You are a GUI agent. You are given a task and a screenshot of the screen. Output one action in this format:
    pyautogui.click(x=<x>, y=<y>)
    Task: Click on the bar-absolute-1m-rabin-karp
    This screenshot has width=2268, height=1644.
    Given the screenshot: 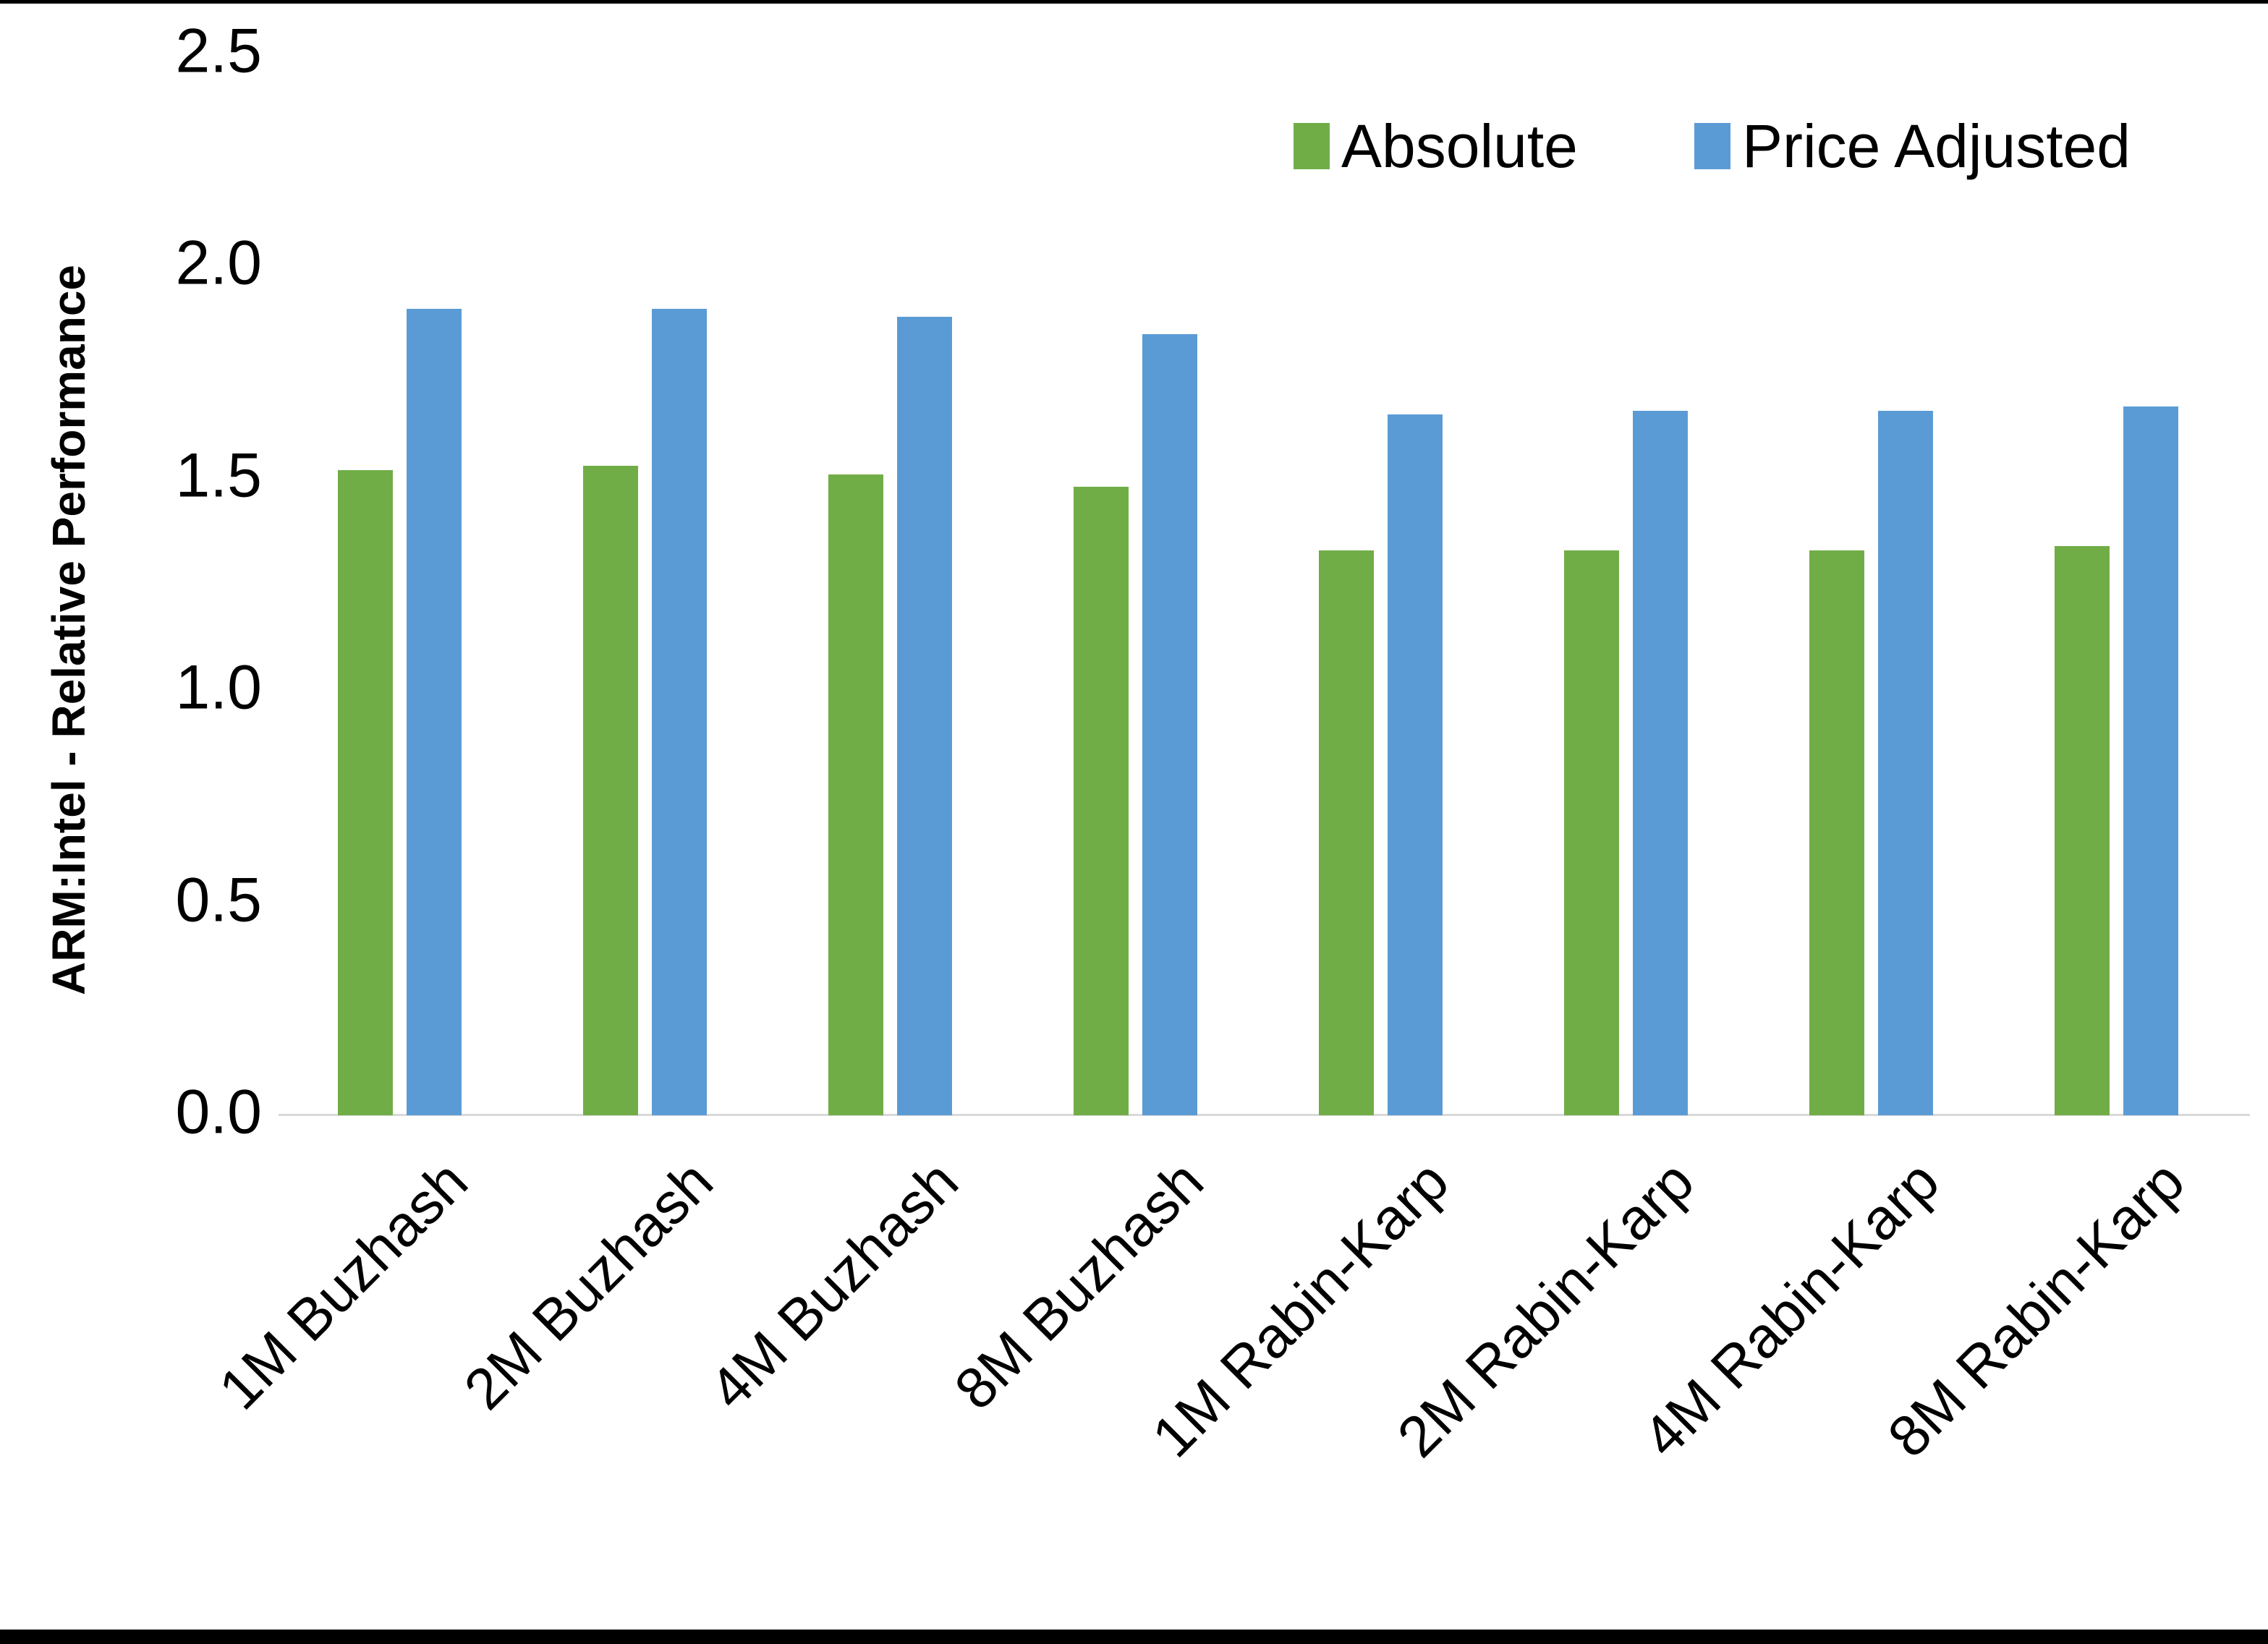 What is the action you would take?
    pyautogui.click(x=1346, y=832)
    